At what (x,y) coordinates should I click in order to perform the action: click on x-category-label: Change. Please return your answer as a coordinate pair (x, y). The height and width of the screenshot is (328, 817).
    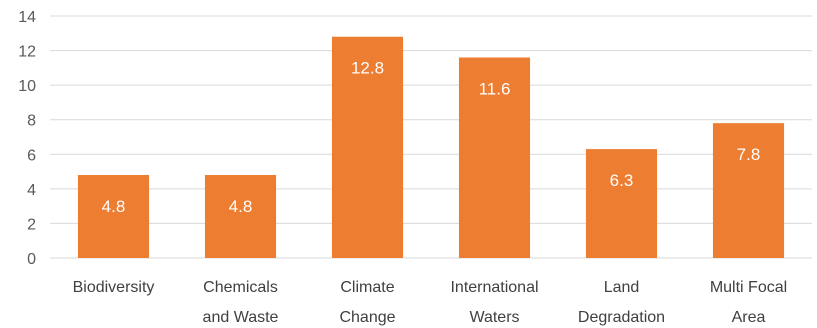
    Looking at the image, I should click on (367, 317).